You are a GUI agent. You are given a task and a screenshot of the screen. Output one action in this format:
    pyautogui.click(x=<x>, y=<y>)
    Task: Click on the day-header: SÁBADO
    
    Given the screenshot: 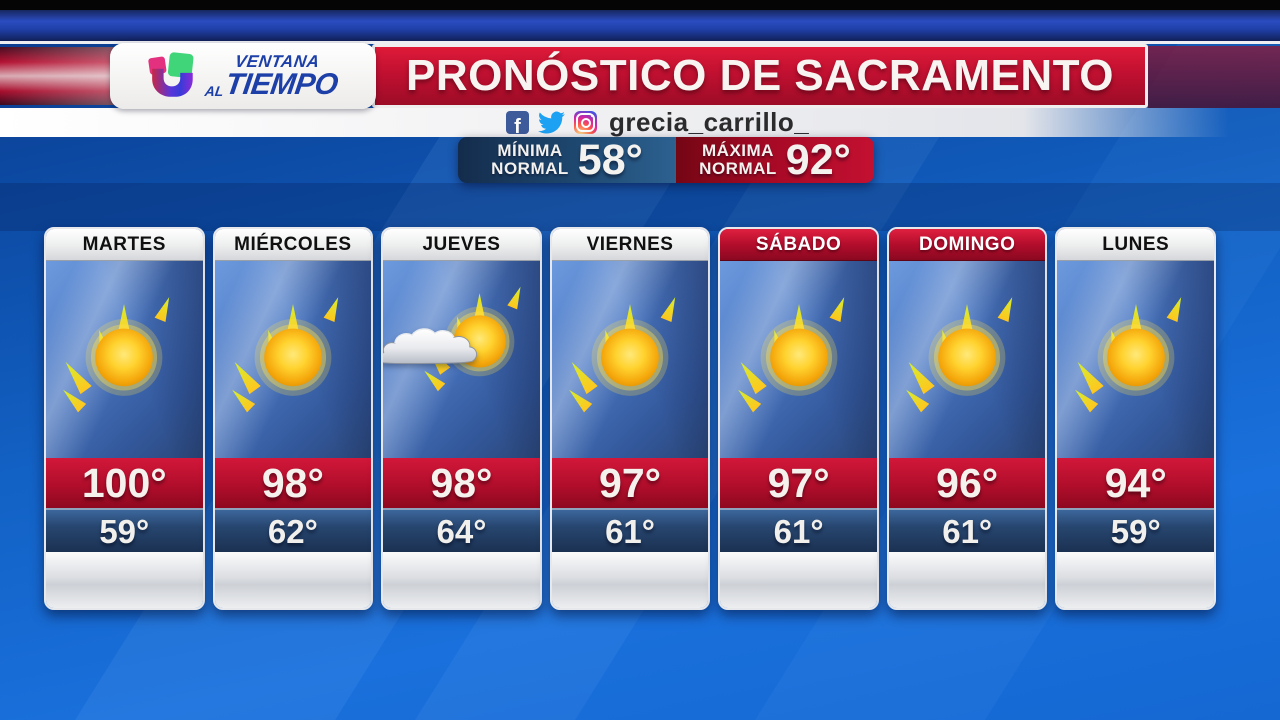 What is the action you would take?
    pyautogui.click(x=798, y=245)
    